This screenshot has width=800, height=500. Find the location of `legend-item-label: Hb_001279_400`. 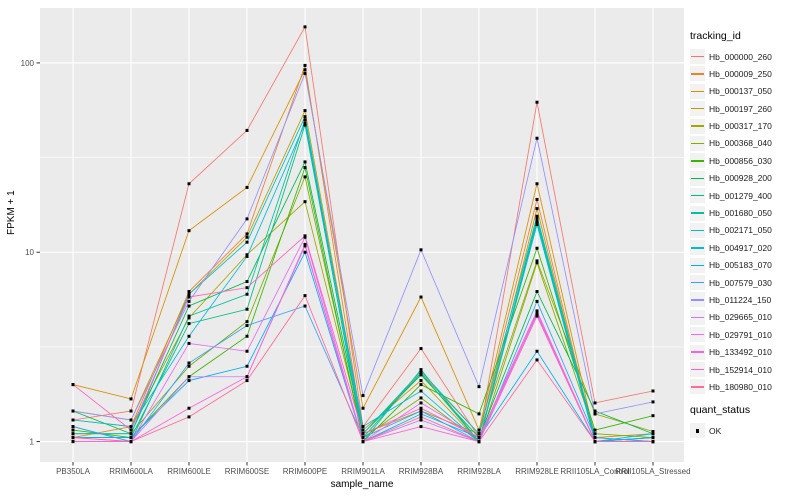

legend-item-label: Hb_001279_400 is located at coordinates (740, 195).